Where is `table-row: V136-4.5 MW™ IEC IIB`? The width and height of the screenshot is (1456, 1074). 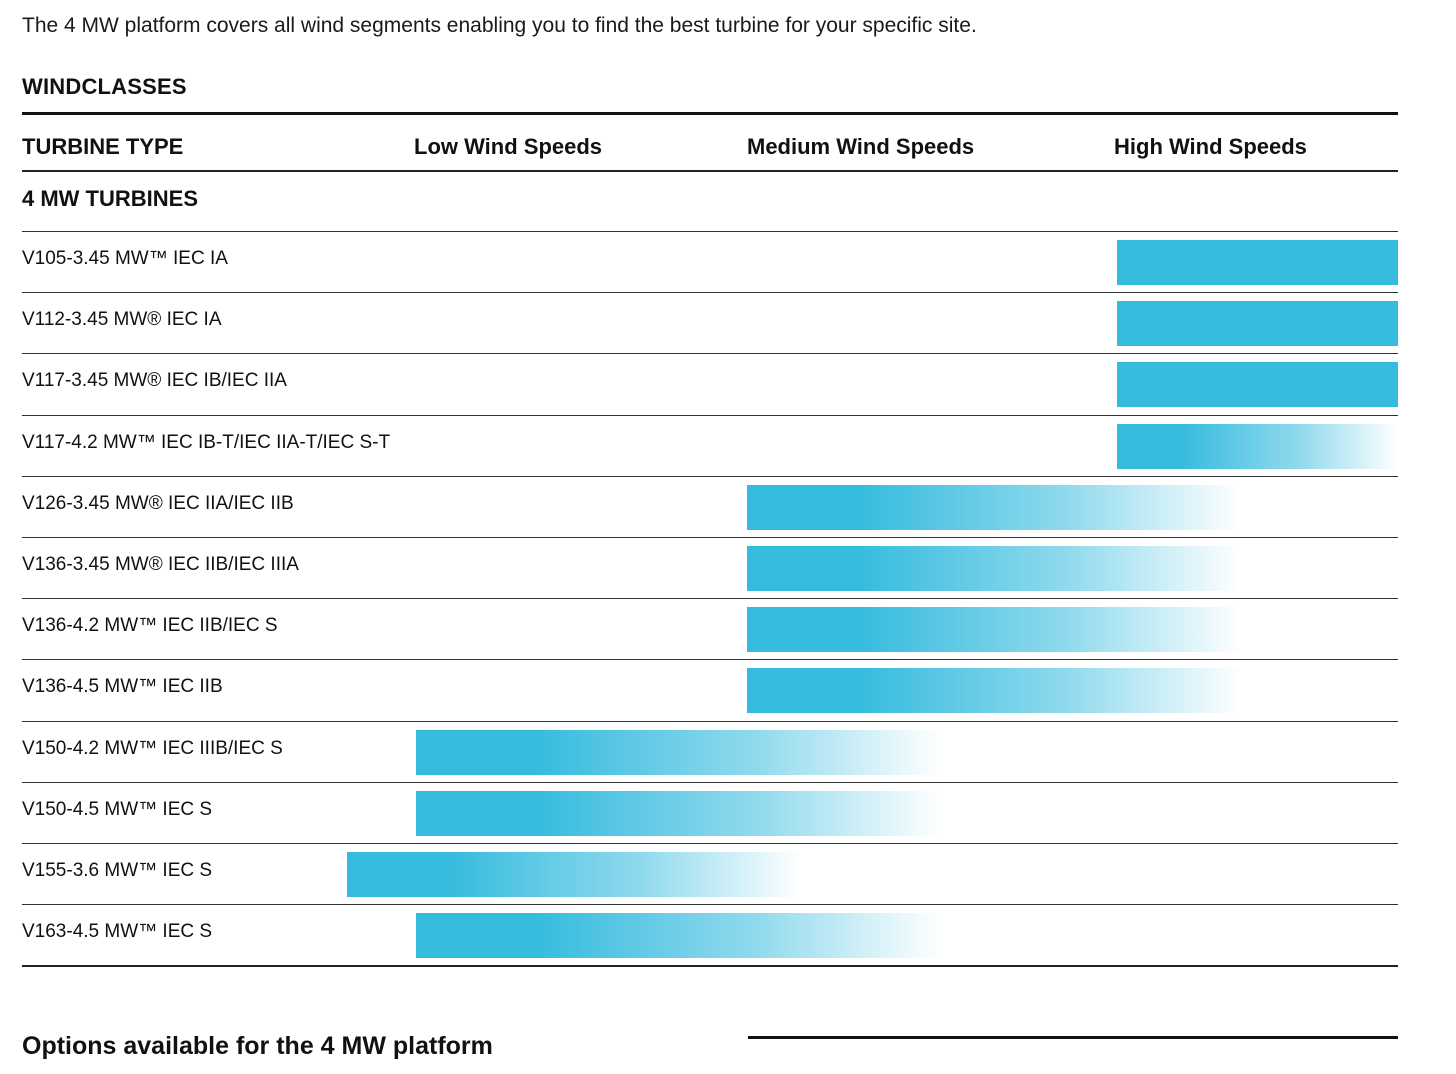
table-row: V136-4.5 MW™ IEC IIB is located at coordinates (710, 690).